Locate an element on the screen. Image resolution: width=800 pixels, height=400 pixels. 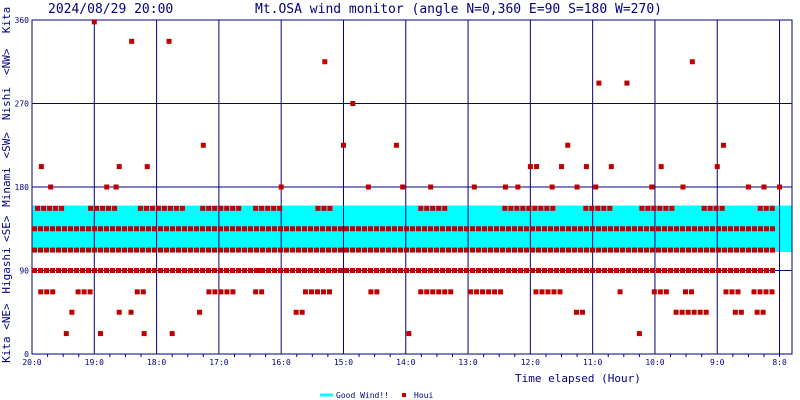
x-tick-label: 9:0 is located at coordinates (717, 362).